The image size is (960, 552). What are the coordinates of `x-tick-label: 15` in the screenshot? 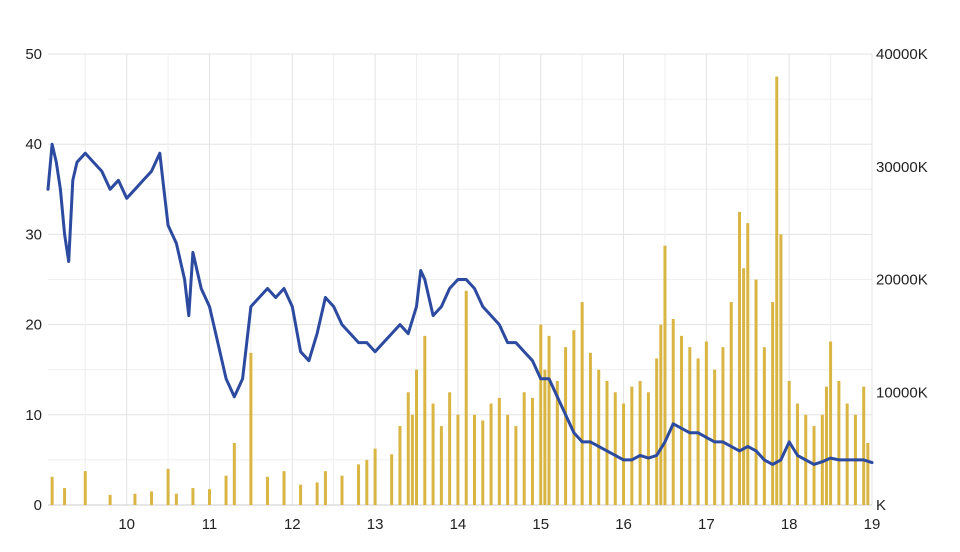 It's located at (540, 524).